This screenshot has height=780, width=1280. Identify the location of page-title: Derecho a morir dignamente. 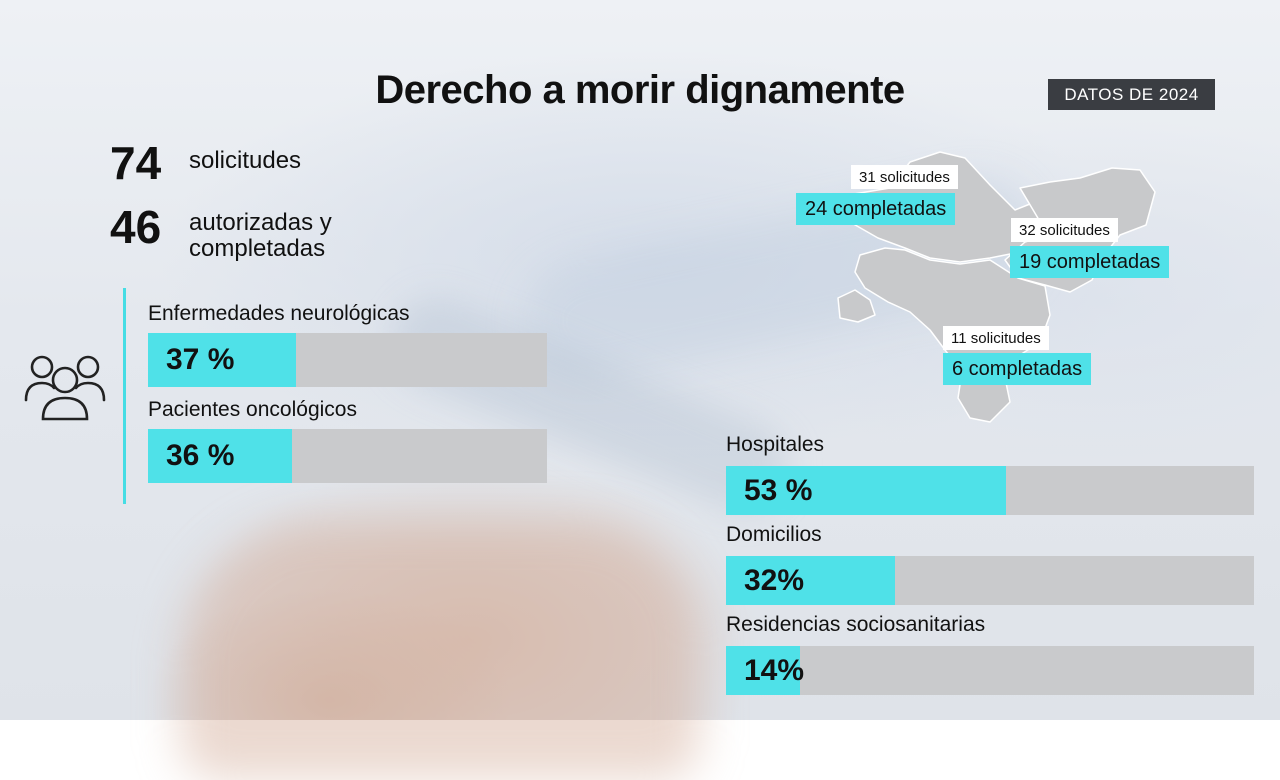
(640, 90).